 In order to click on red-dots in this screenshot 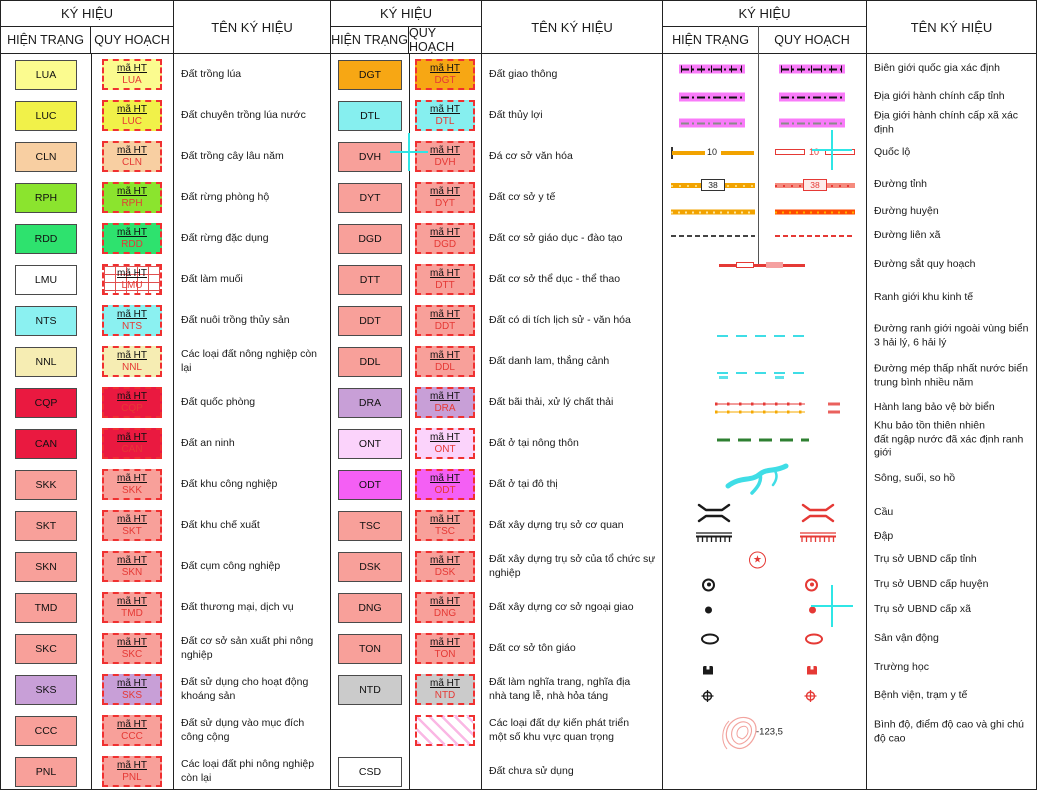, I will do `click(760, 404)`.